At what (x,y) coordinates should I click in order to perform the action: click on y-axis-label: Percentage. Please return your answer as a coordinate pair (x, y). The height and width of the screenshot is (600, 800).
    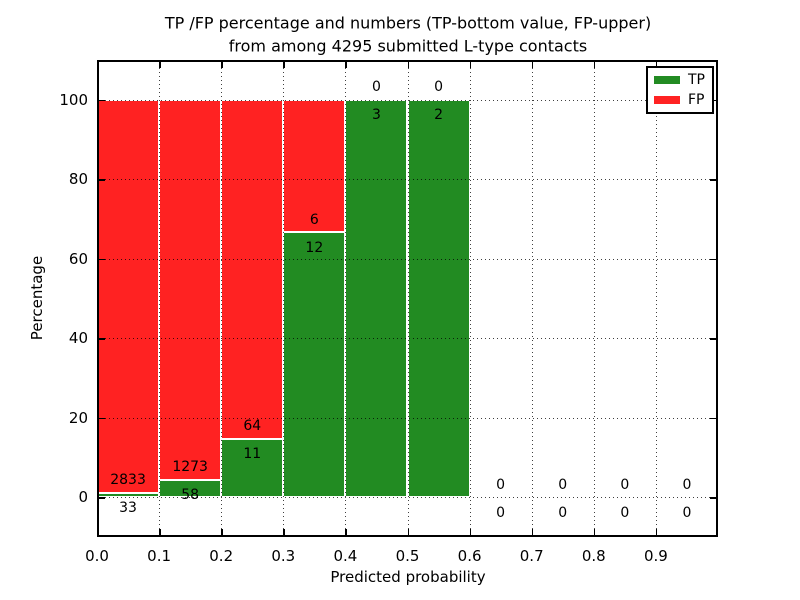
    Looking at the image, I should click on (37, 298).